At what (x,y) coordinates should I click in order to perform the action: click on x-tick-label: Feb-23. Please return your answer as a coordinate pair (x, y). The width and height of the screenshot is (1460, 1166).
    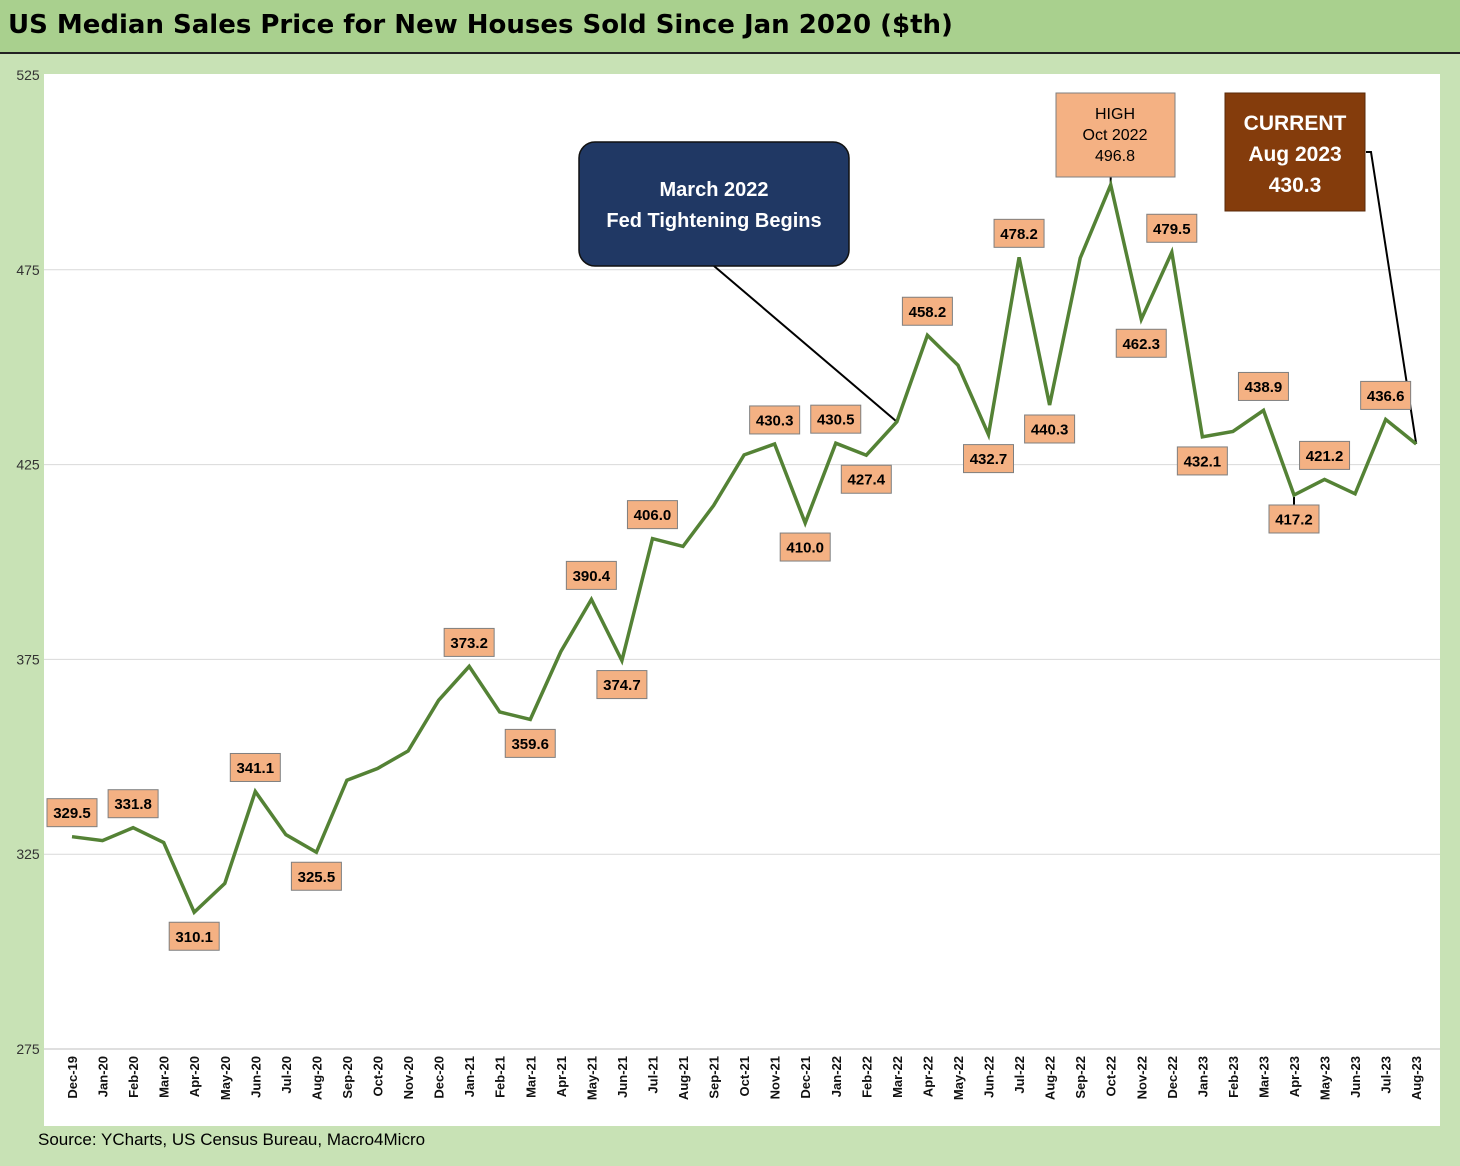
    Looking at the image, I should click on (1233, 1077).